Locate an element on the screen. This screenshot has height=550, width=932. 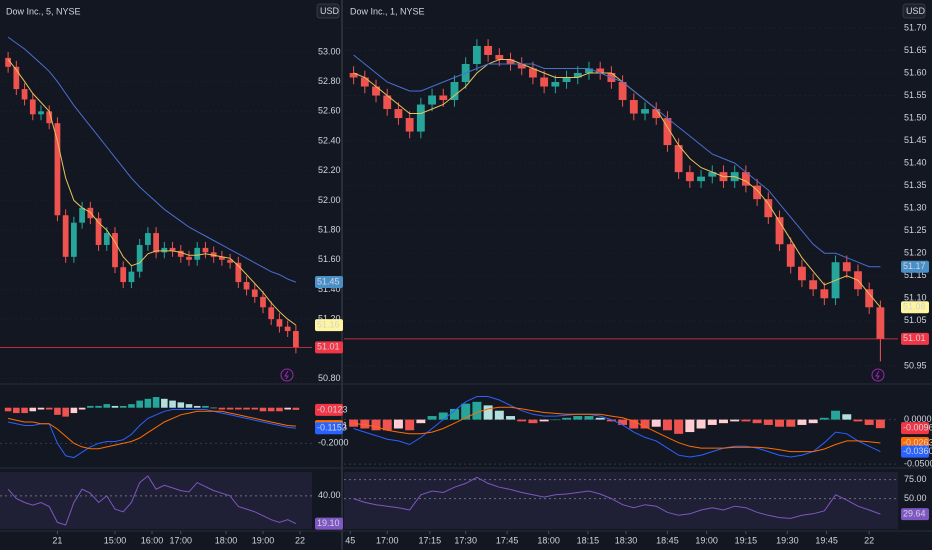
price-badge-label: -0.0263 is located at coordinates (917, 442).